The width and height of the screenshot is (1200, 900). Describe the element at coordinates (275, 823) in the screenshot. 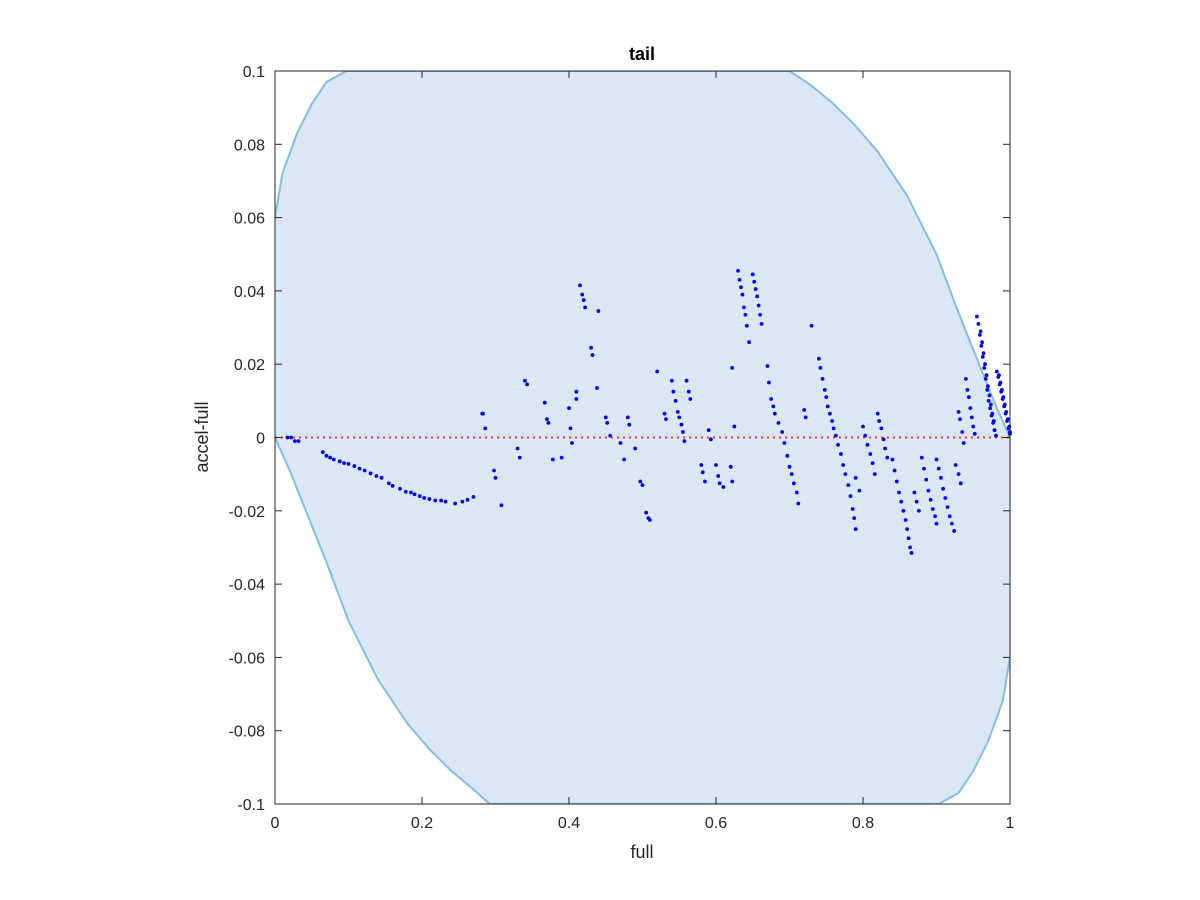

I see `x-tick-label: 0` at that location.